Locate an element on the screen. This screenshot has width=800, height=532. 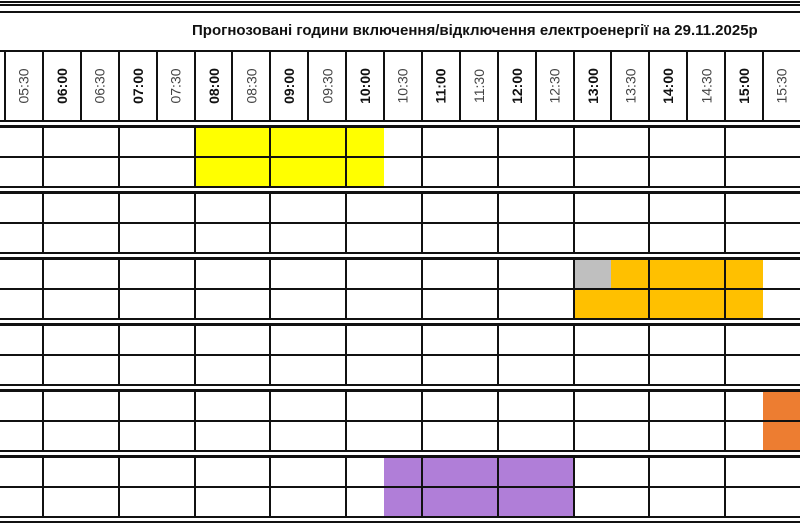
time-label: 06:00 is located at coordinates (61, 86).